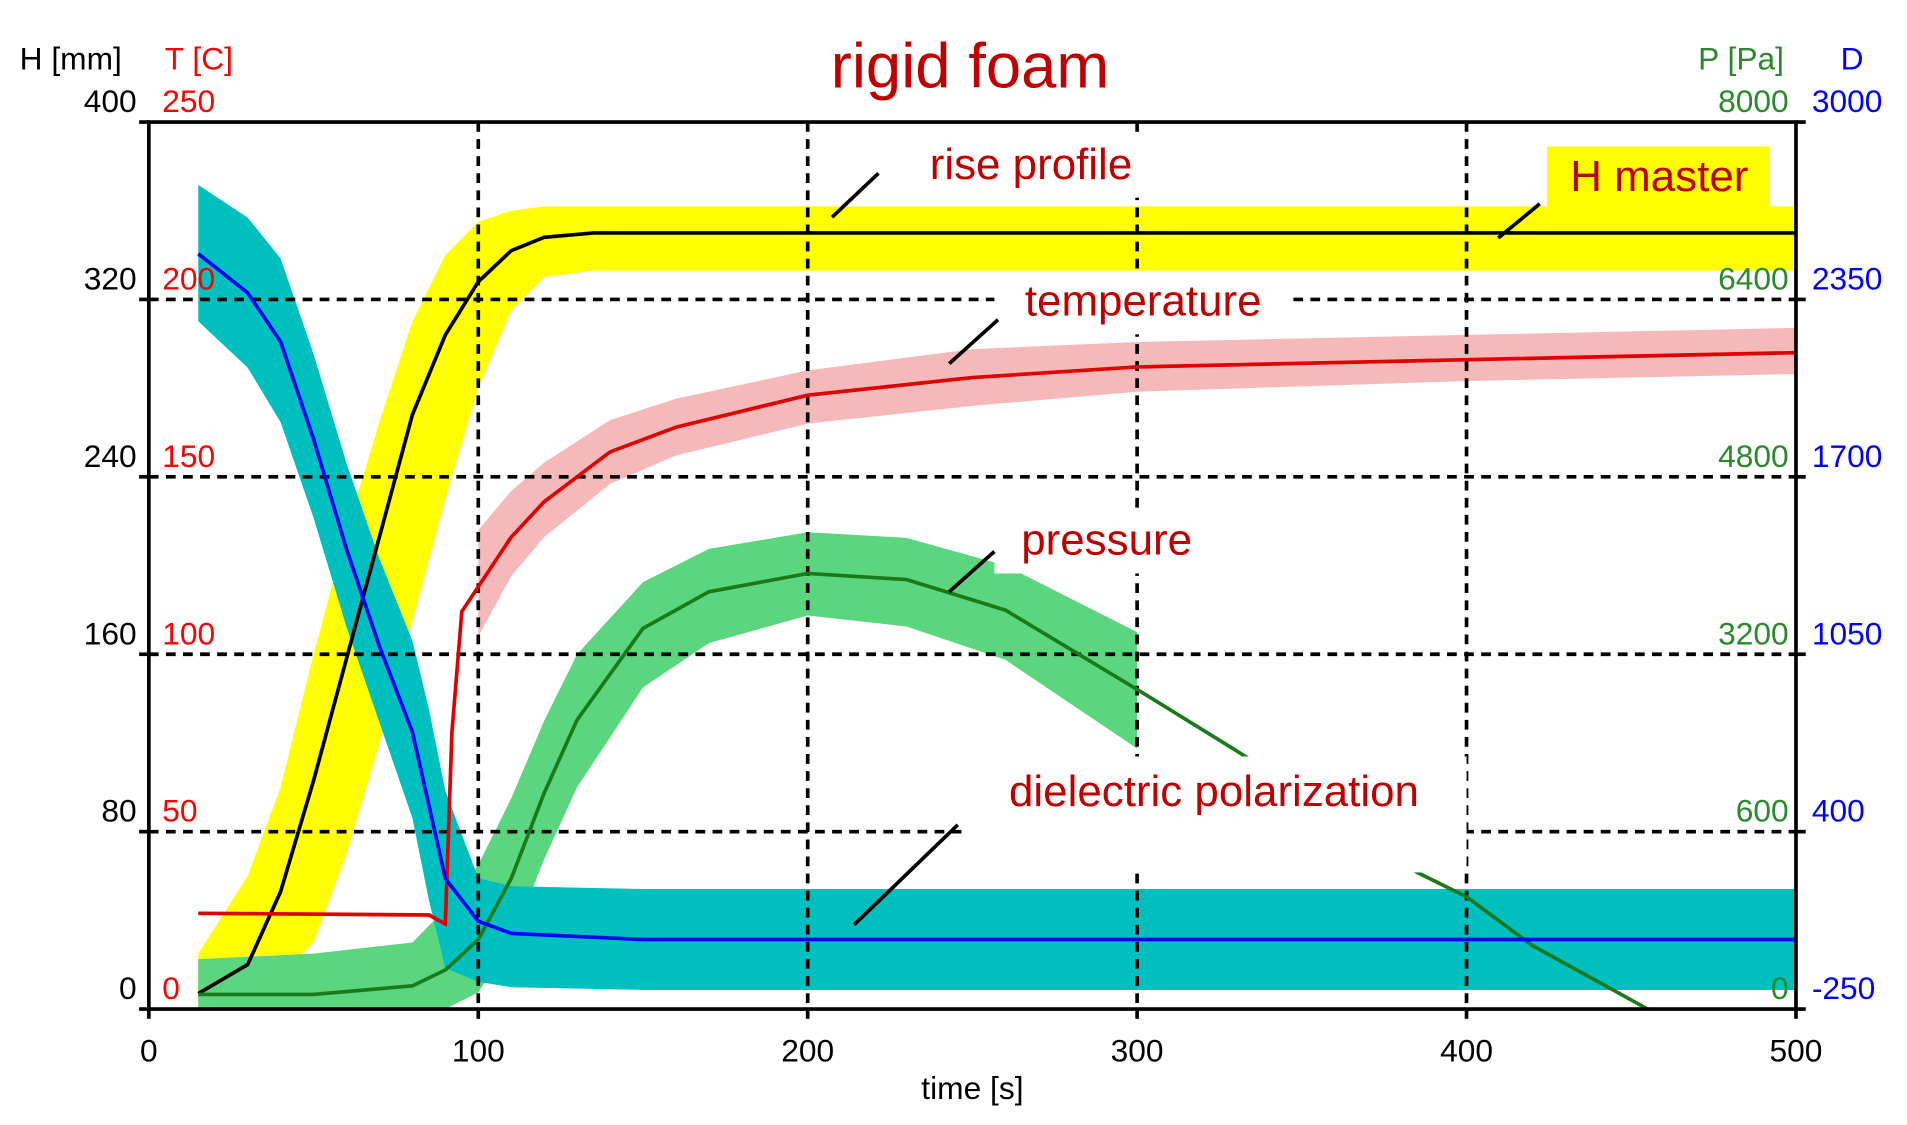  What do you see at coordinates (1847, 633) in the screenshot?
I see `y-tick-label: 1050` at bounding box center [1847, 633].